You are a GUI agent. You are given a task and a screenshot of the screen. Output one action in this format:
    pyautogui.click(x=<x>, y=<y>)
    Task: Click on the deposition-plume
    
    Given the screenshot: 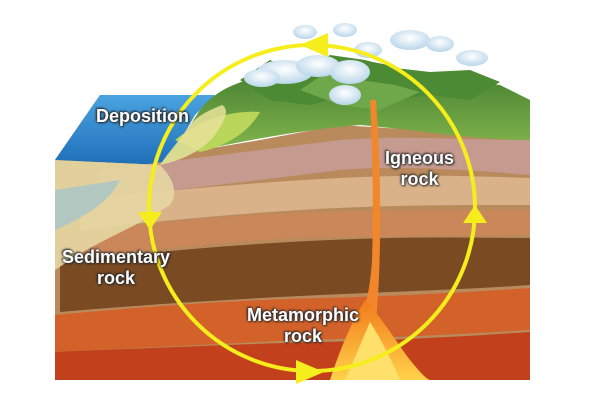 What is the action you would take?
    pyautogui.click(x=193, y=135)
    